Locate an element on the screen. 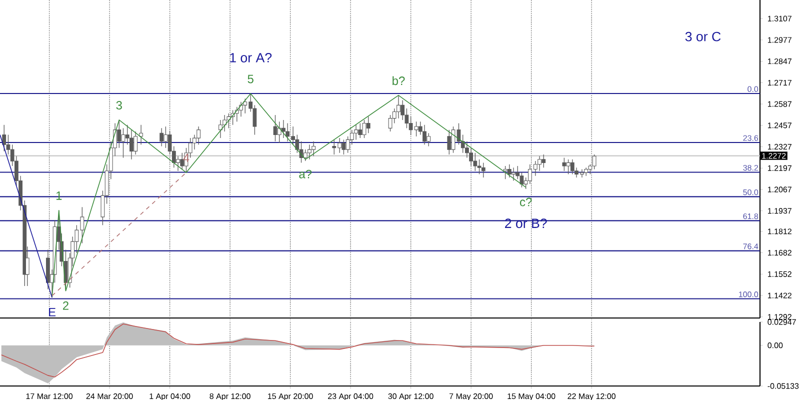 The height and width of the screenshot is (400, 800). annotation: 2 is located at coordinates (65, 305).